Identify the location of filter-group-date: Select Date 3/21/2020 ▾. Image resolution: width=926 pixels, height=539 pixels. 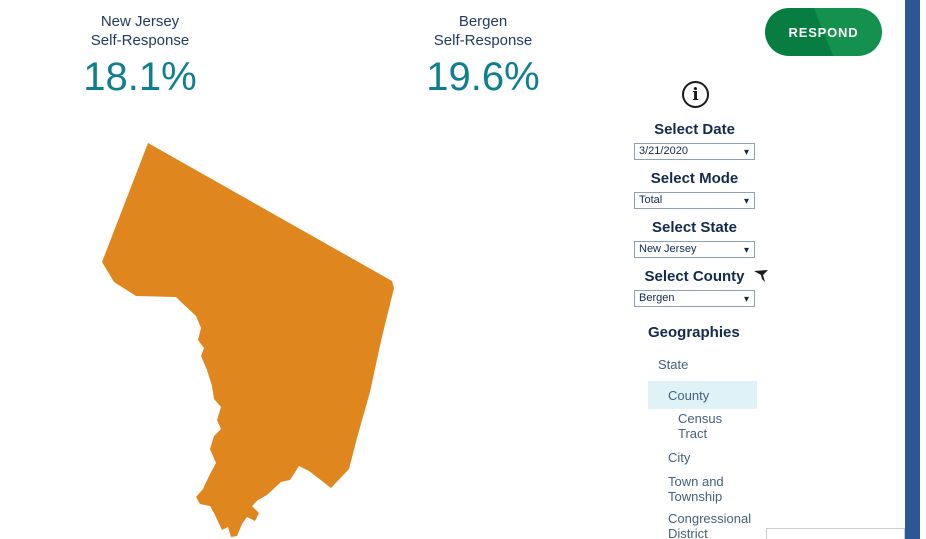
(694, 140).